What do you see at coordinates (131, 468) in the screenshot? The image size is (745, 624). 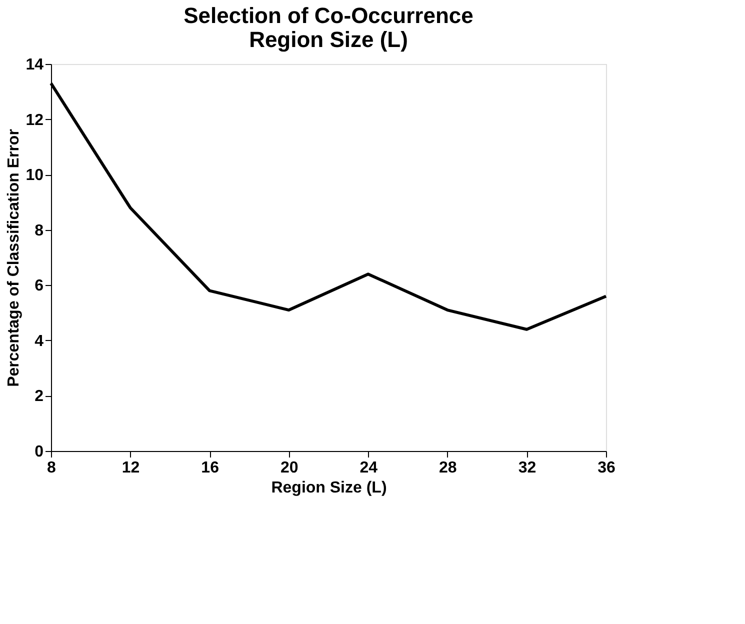 I see `x-tick-label: 12` at bounding box center [131, 468].